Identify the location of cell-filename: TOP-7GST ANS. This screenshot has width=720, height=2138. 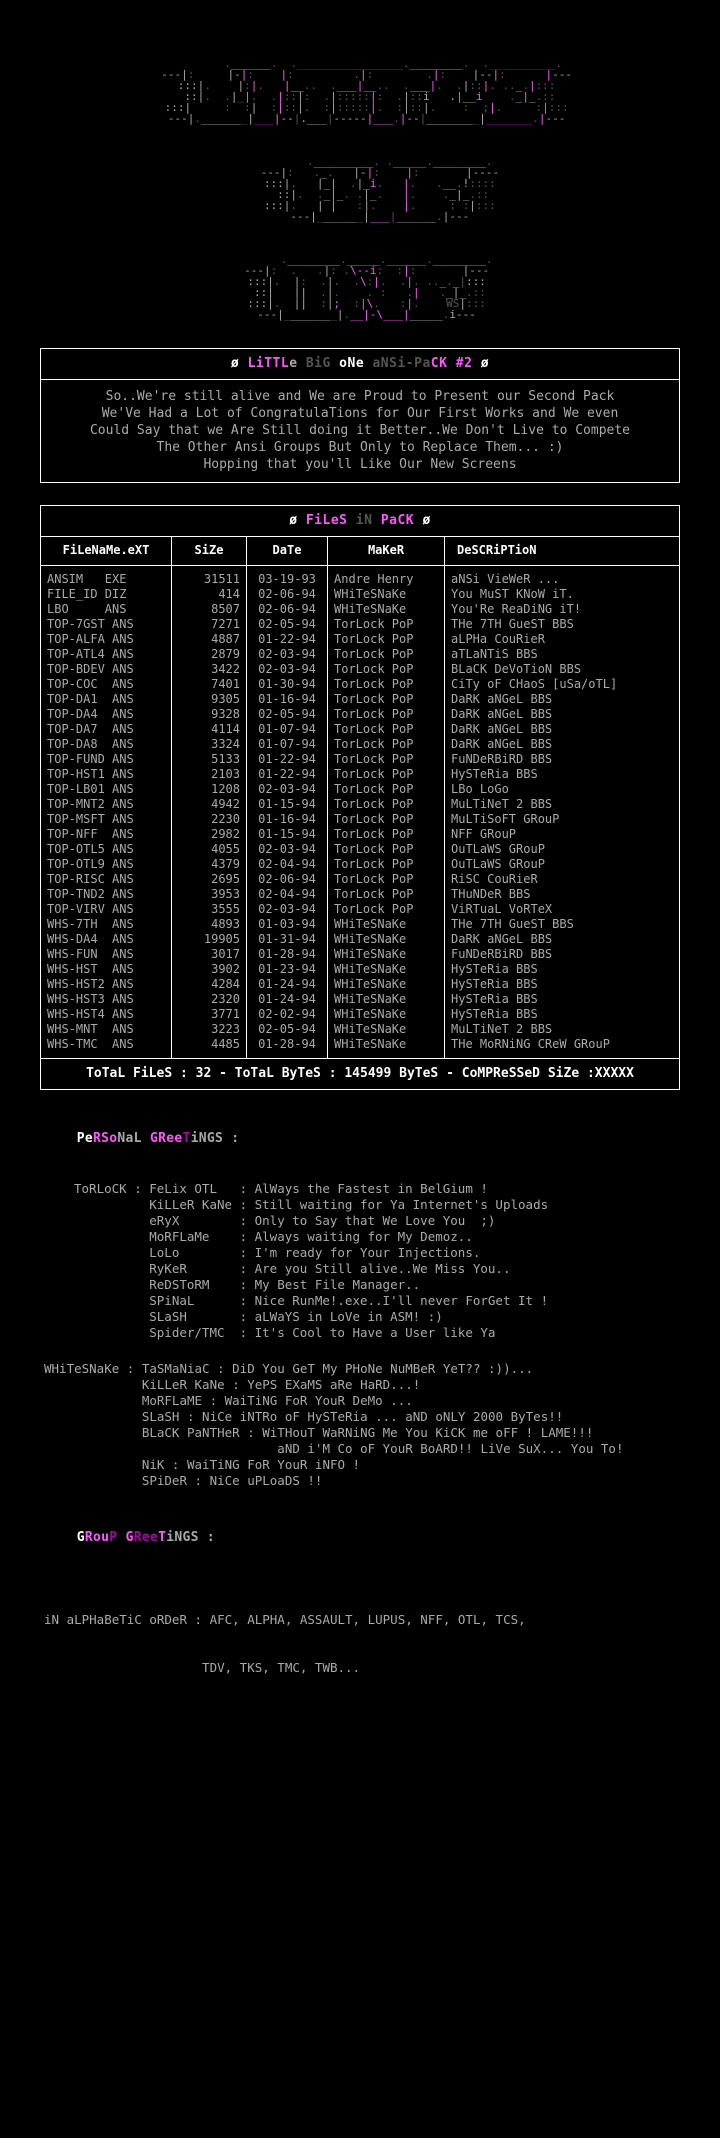
(106, 624).